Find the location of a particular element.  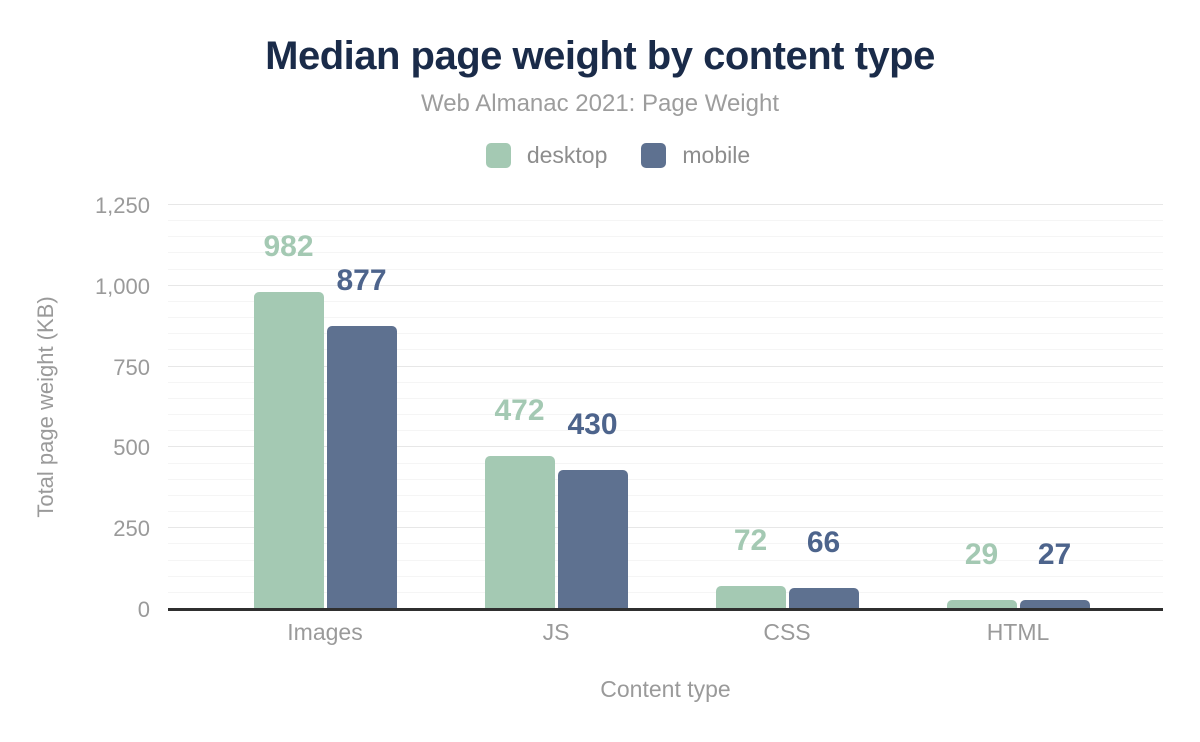

bar-mobile-images is located at coordinates (361, 467).